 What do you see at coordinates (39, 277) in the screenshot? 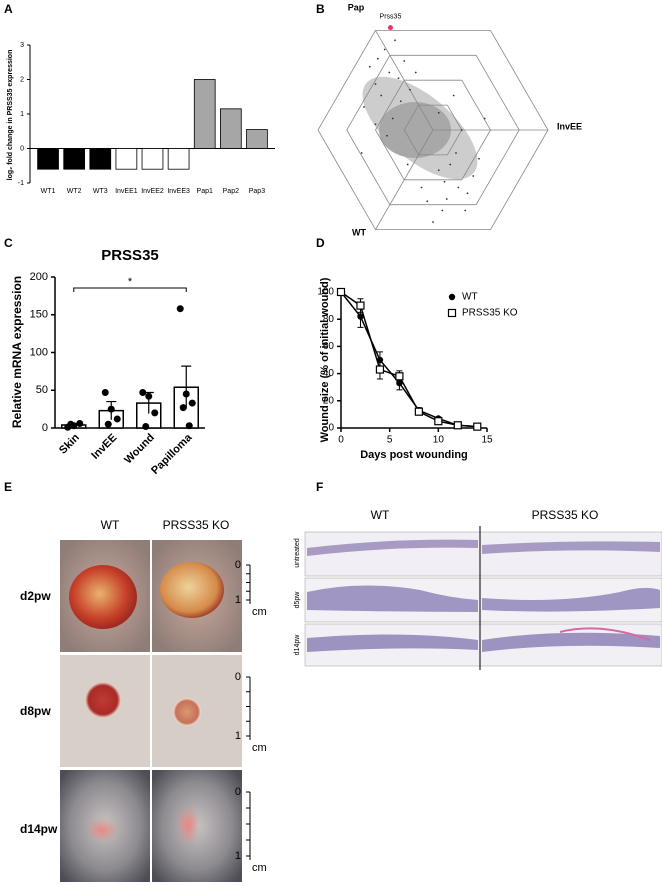
I see `label: 200` at bounding box center [39, 277].